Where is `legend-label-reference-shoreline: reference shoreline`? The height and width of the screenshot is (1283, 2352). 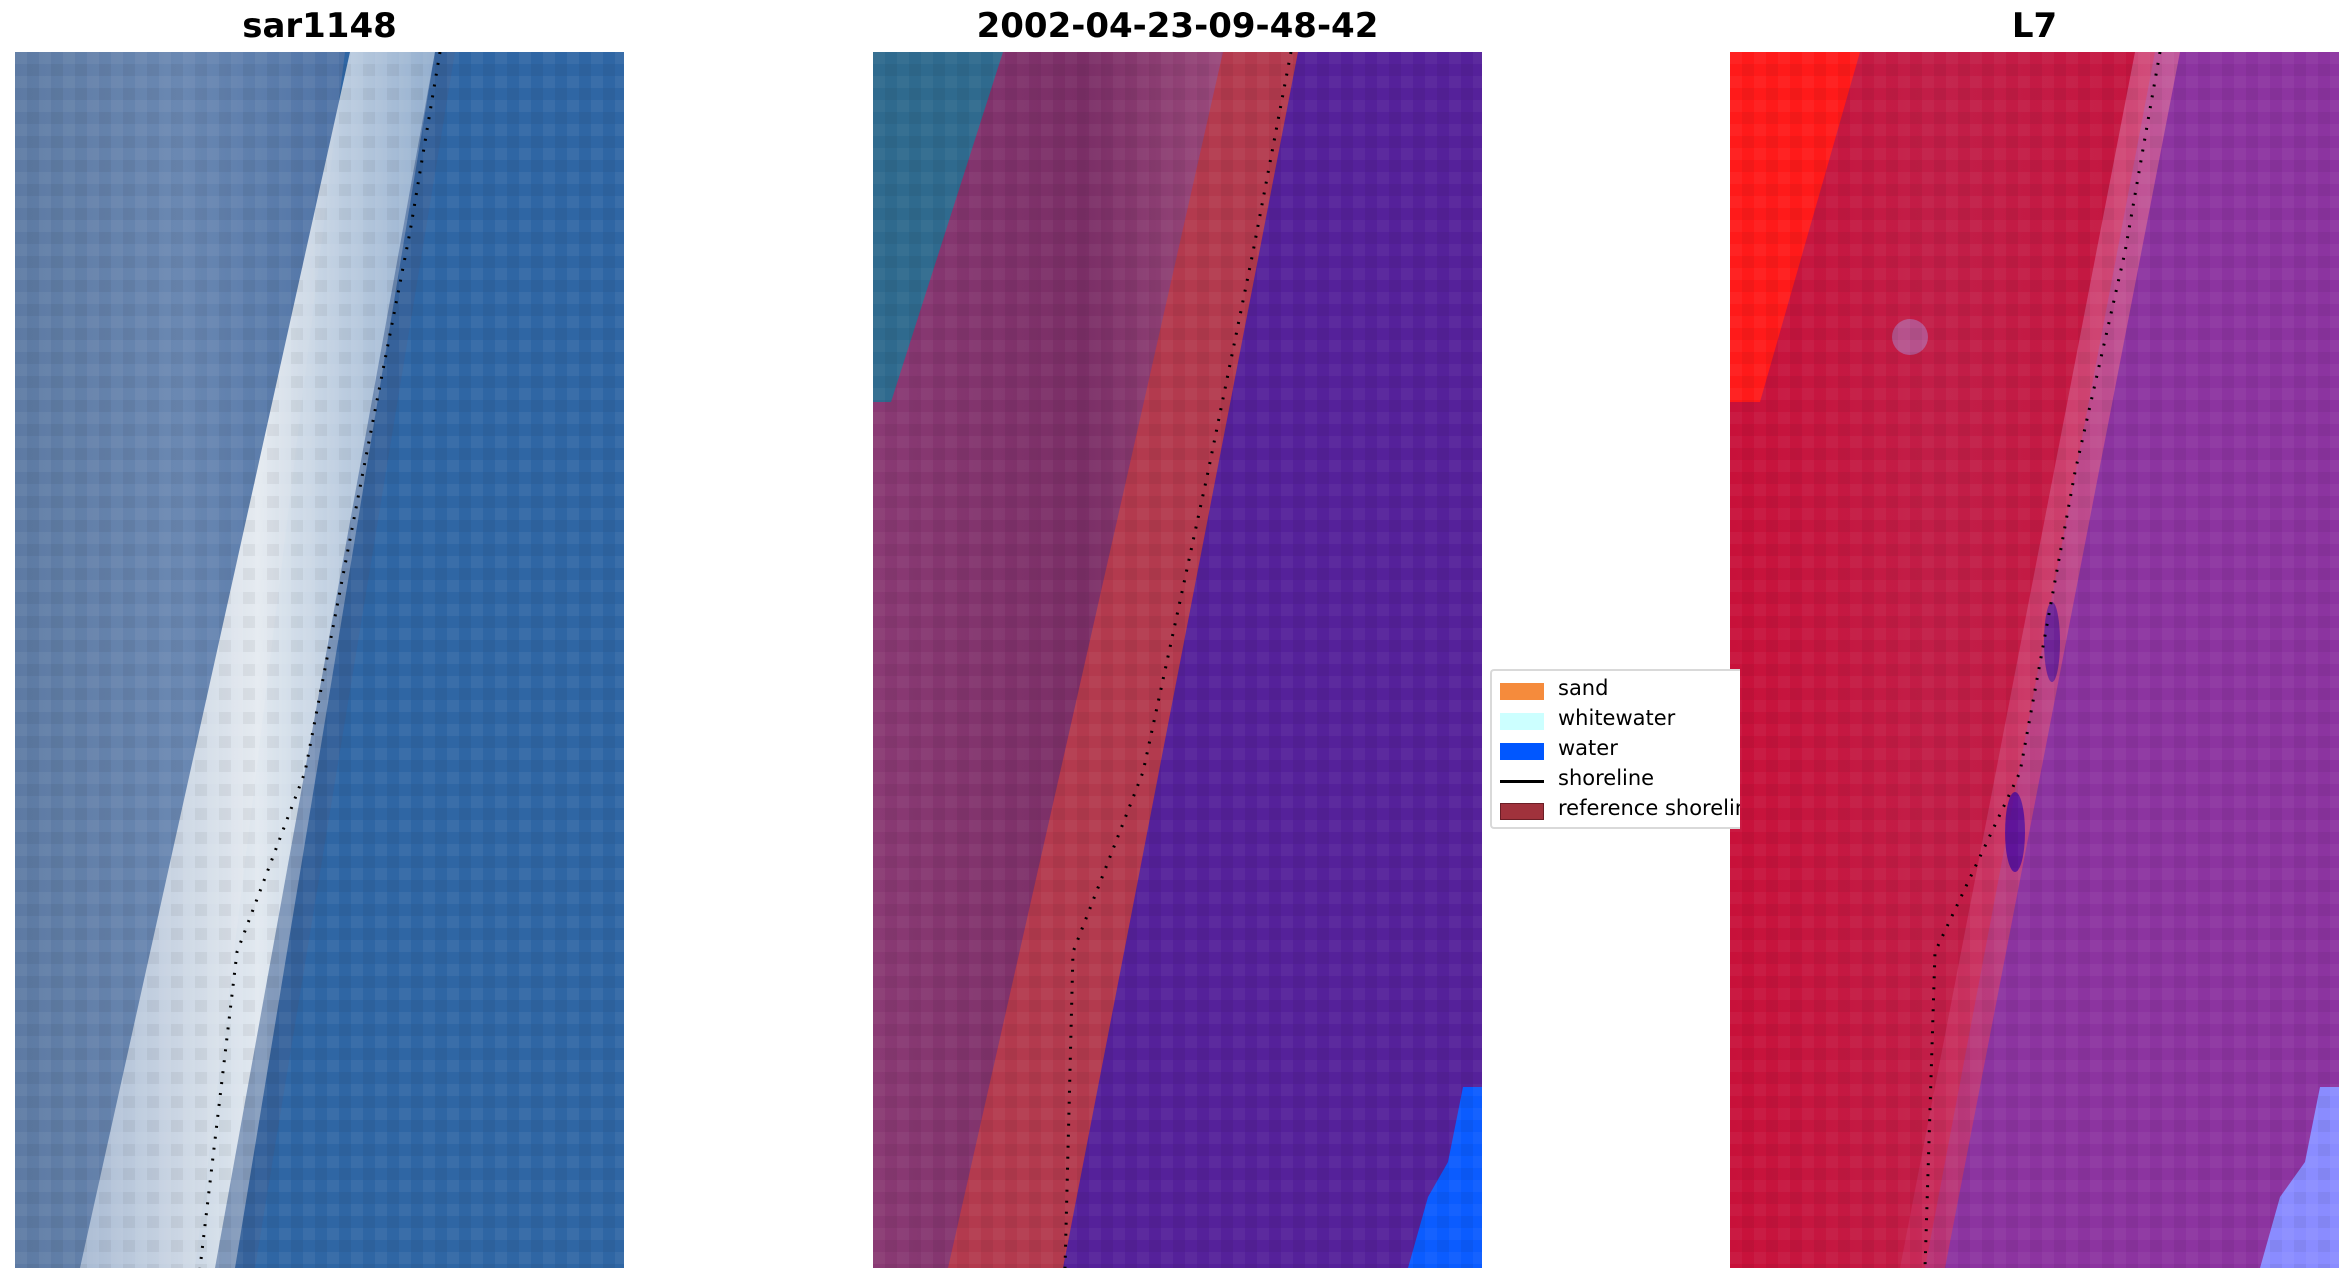
legend-label-reference-shoreline: reference shoreline is located at coordinates (1649, 808).